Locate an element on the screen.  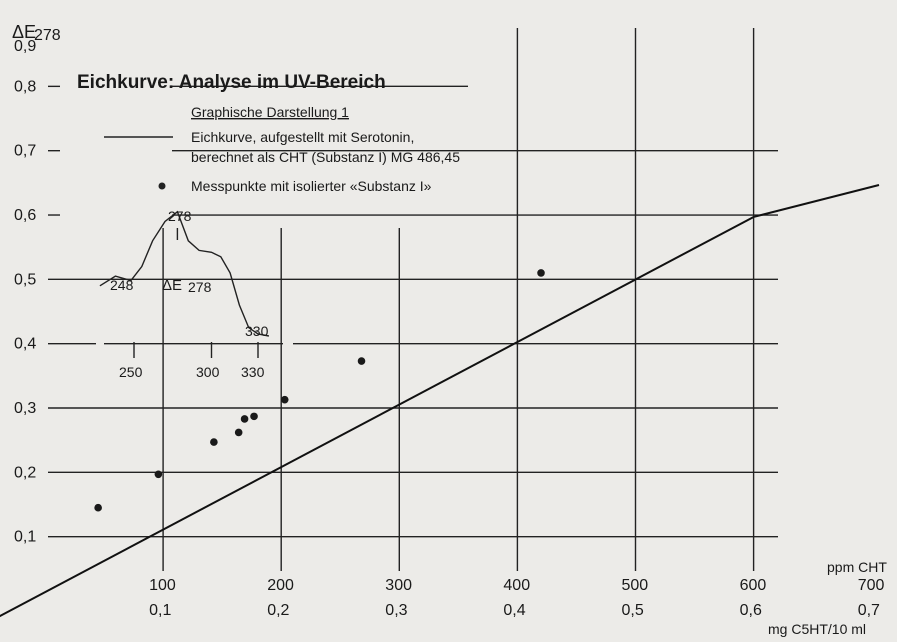
x-tick-top-200: 200 is located at coordinates (280, 585).